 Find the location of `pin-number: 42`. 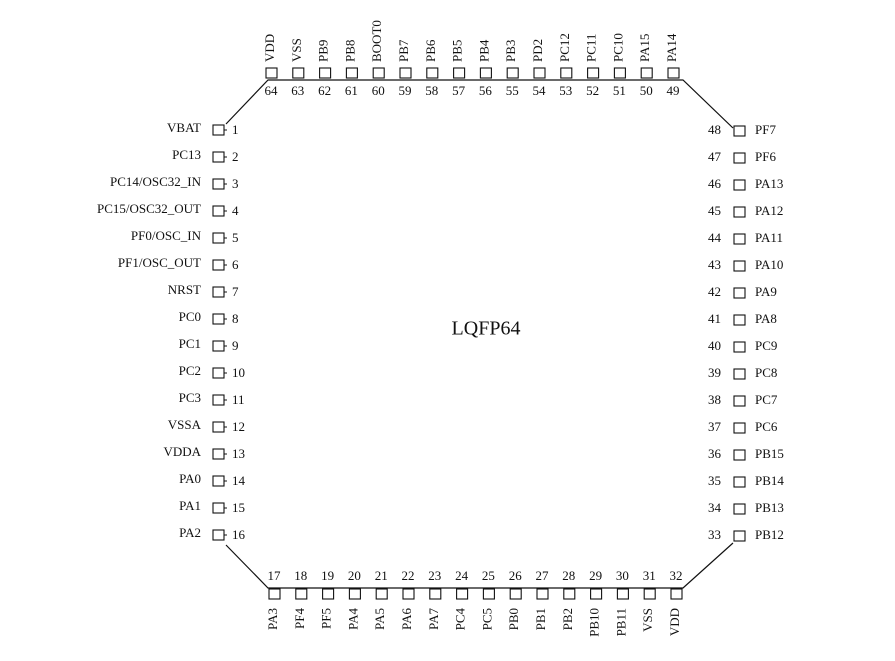

pin-number: 42 is located at coordinates (714, 291).